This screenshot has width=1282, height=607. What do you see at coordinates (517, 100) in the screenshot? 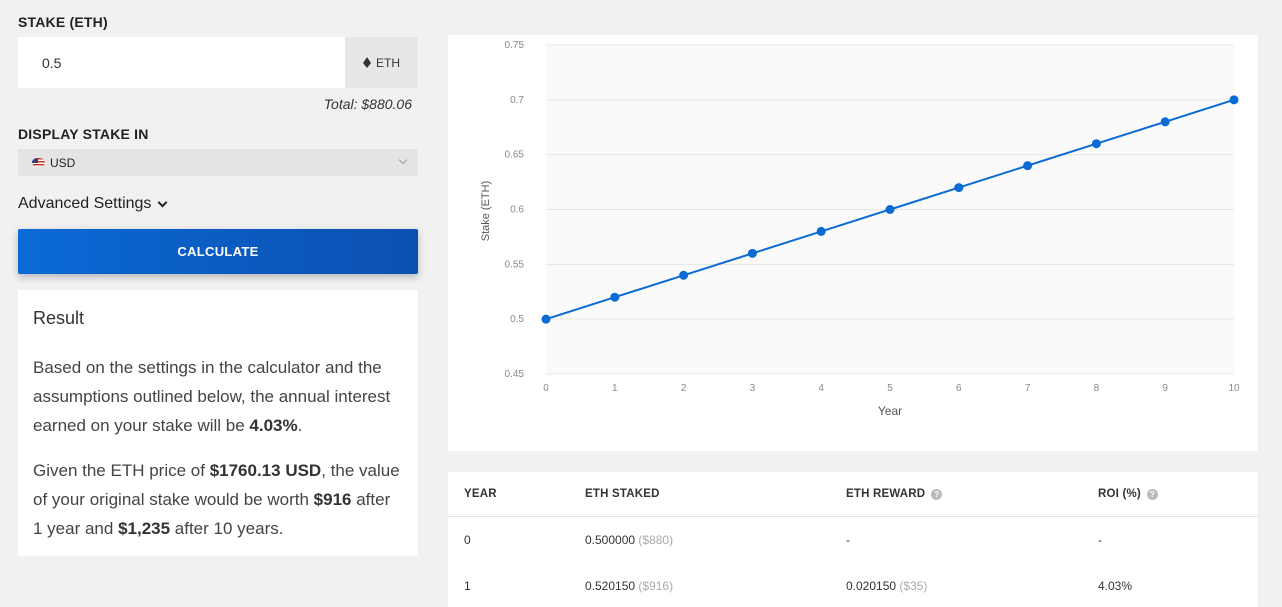
I see `y-tick-label: 0.7` at bounding box center [517, 100].